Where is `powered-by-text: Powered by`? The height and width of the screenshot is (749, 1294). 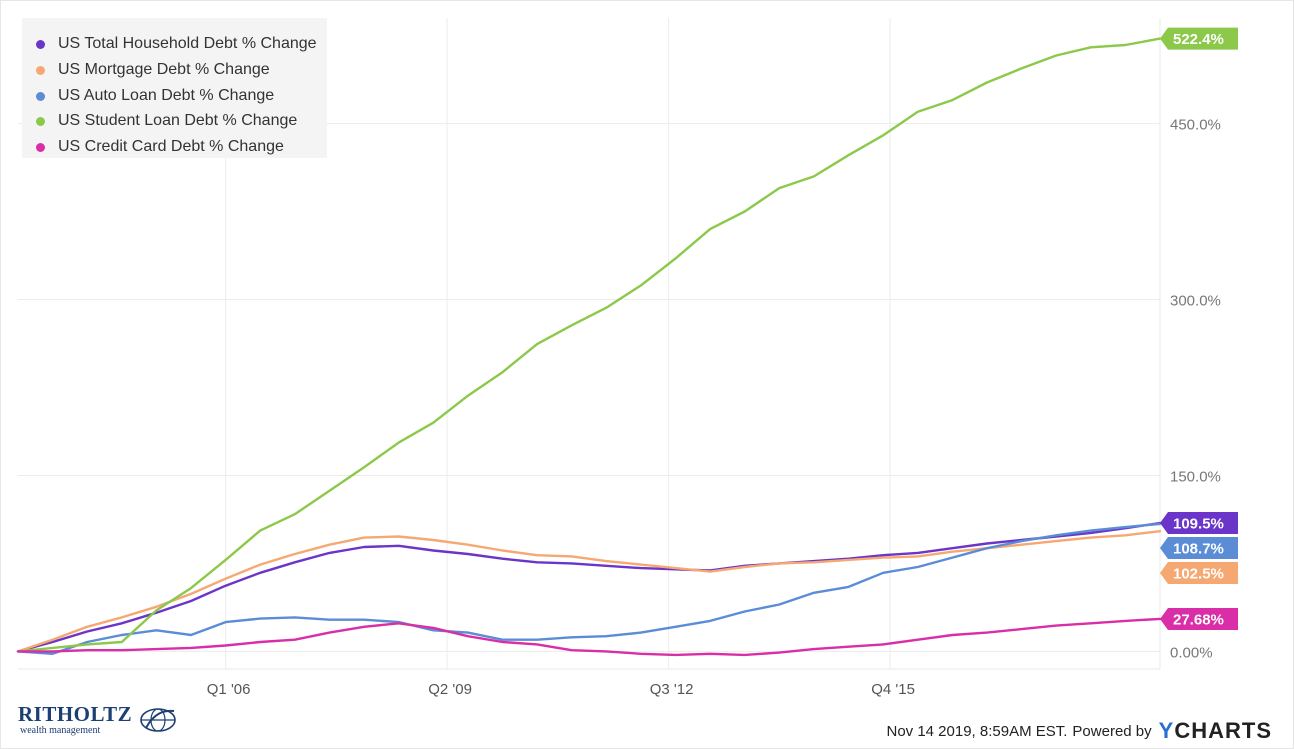
powered-by-text: Powered by is located at coordinates (1112, 731).